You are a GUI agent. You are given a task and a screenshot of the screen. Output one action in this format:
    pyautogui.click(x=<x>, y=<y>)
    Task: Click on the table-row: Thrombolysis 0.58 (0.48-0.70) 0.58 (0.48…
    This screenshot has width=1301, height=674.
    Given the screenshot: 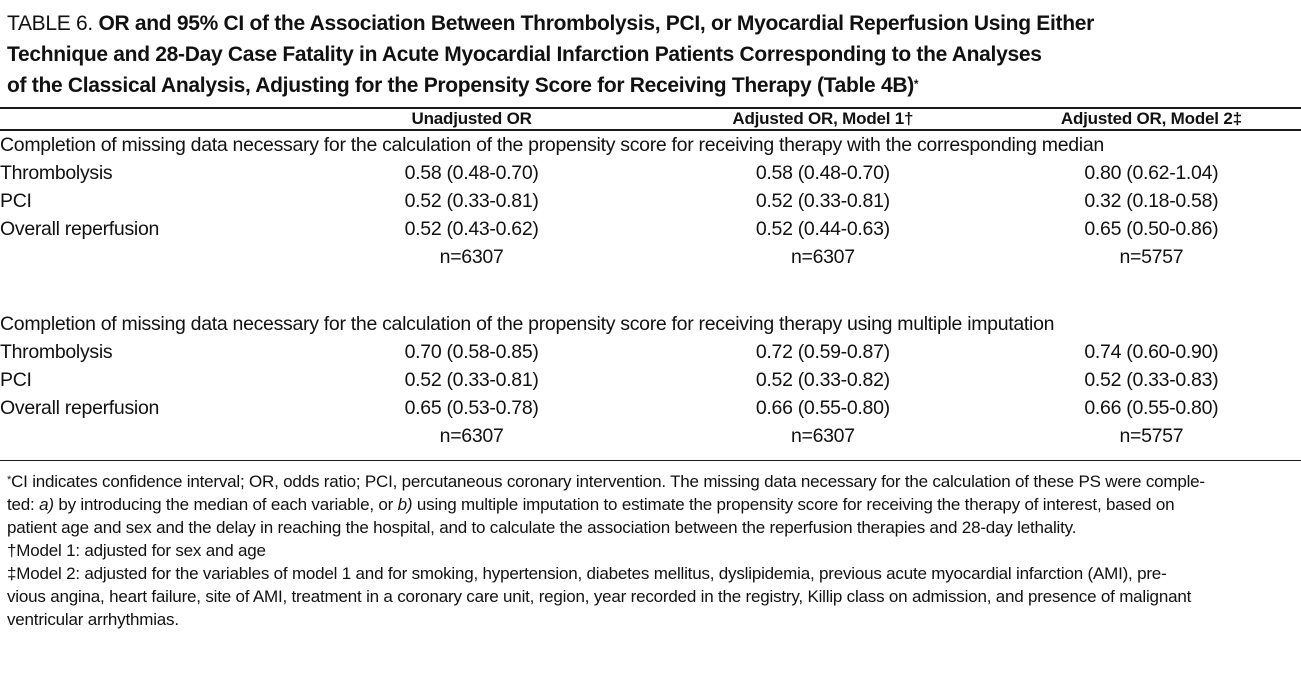 What is the action you would take?
    pyautogui.click(x=650, y=173)
    